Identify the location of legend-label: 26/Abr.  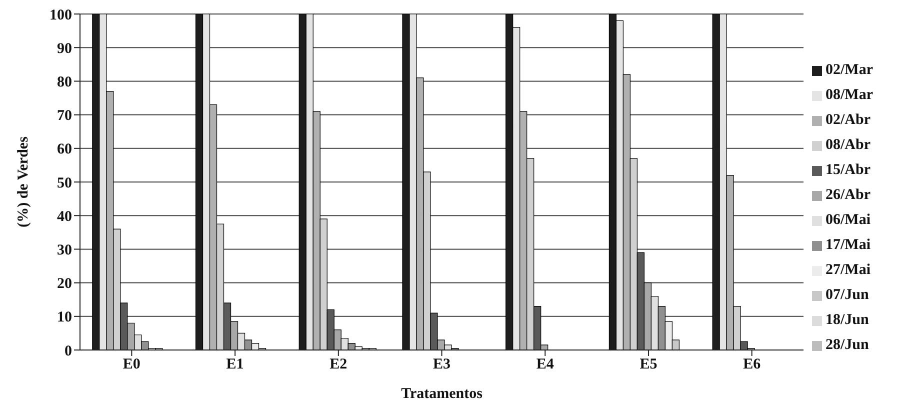
(848, 195).